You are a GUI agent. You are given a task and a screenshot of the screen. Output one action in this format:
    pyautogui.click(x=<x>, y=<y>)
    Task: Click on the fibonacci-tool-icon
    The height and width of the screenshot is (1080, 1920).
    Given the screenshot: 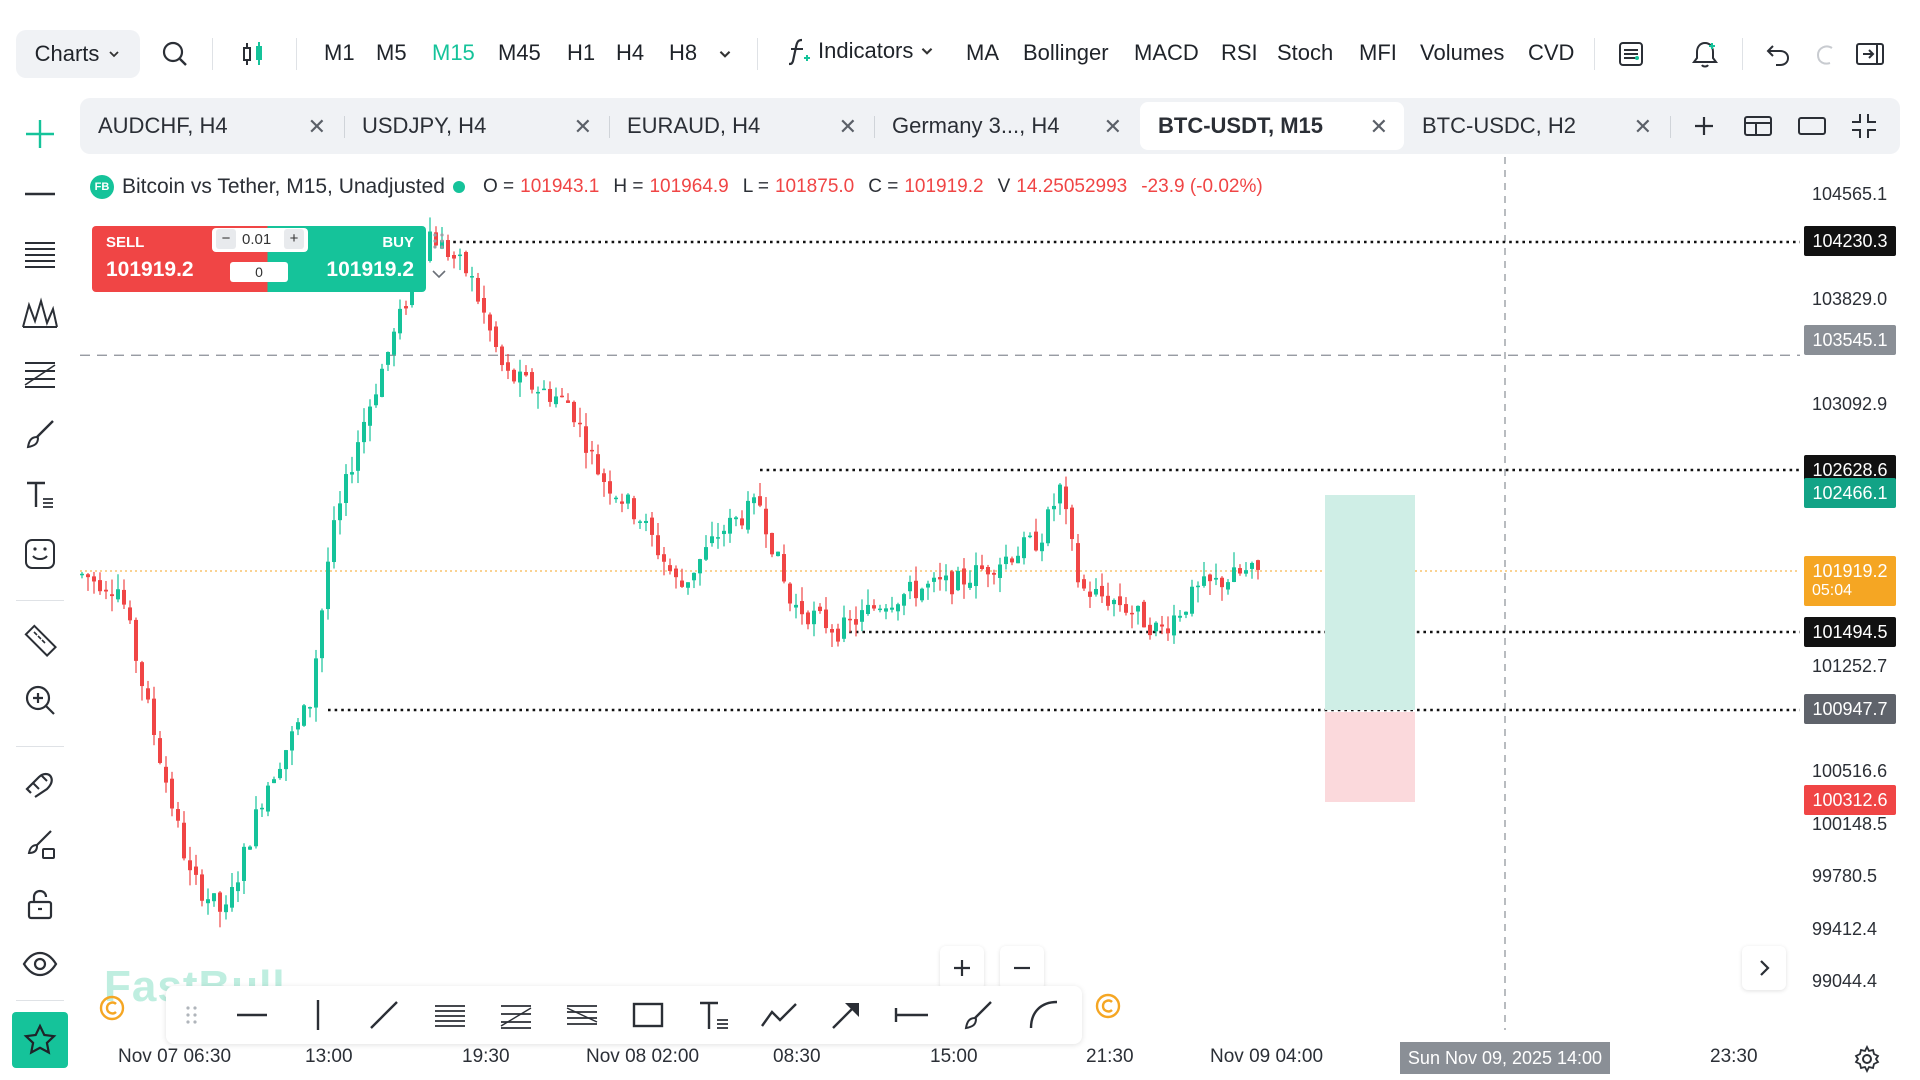 What is the action you would take?
    pyautogui.click(x=516, y=1015)
    